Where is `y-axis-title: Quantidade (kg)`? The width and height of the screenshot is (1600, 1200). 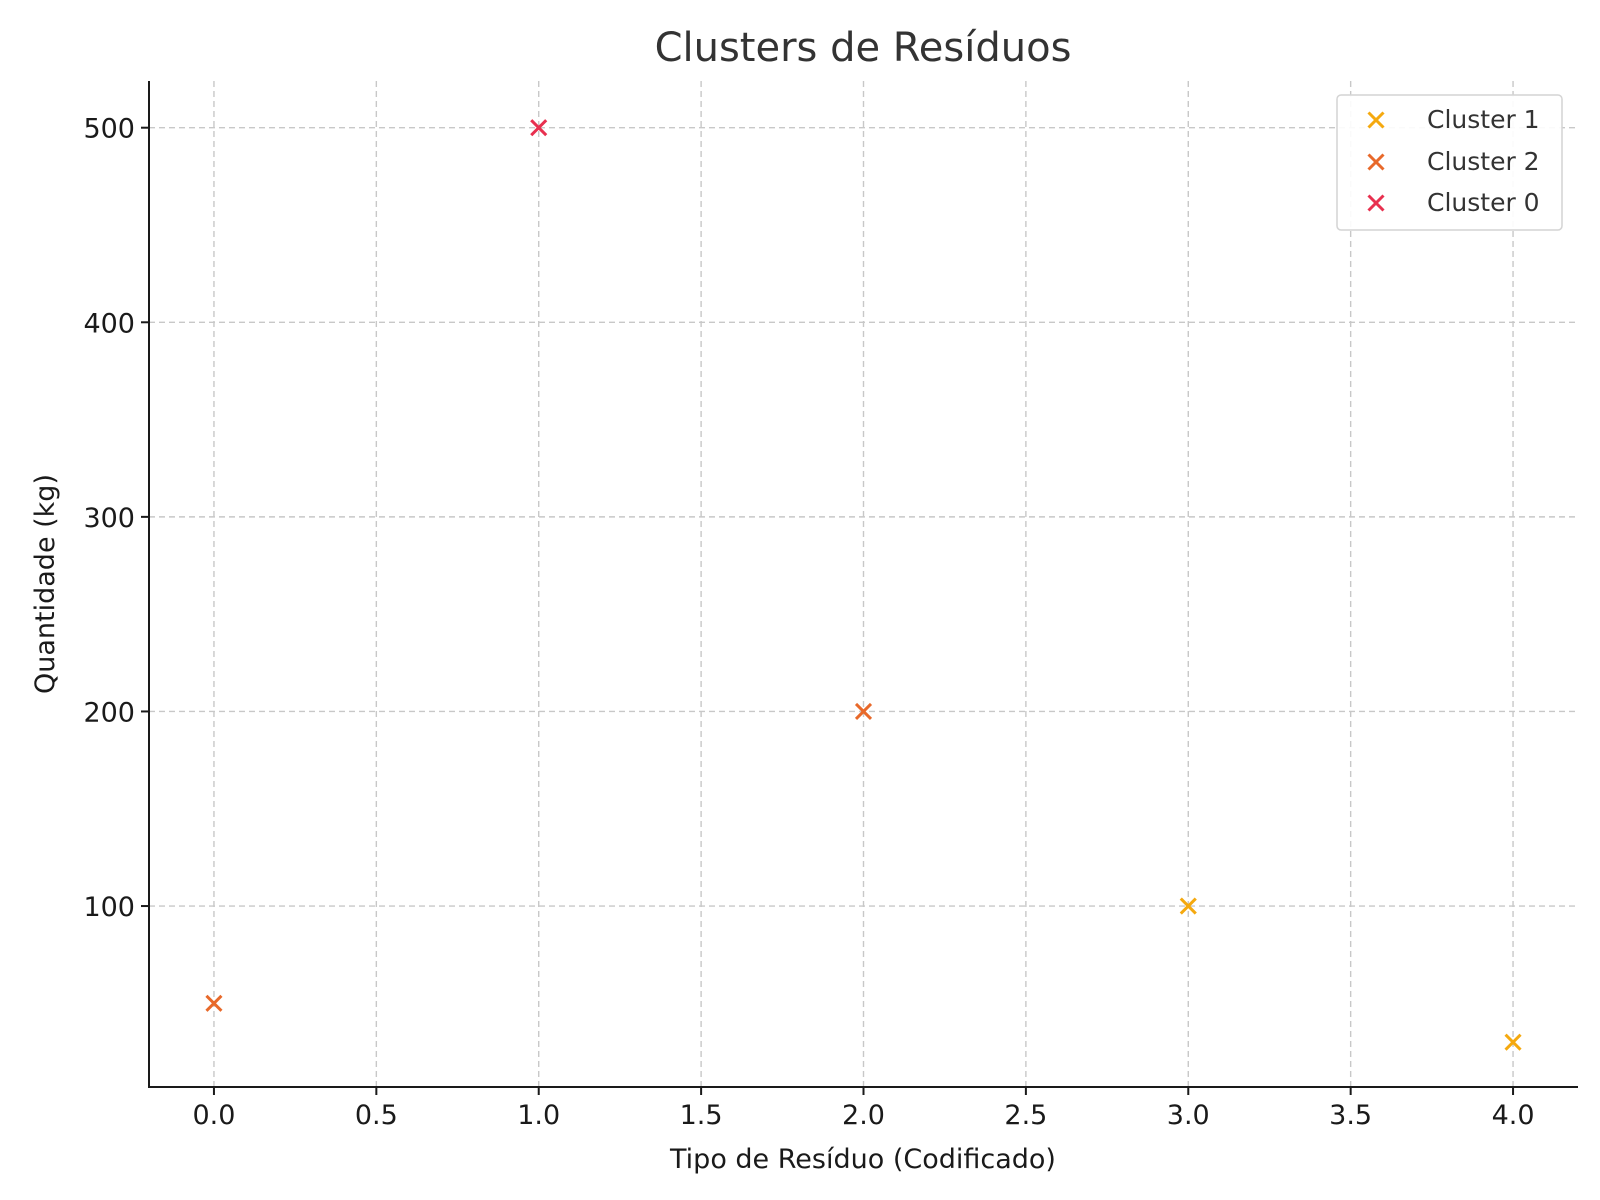
y-axis-title: Quantidade (kg) is located at coordinates (45, 584).